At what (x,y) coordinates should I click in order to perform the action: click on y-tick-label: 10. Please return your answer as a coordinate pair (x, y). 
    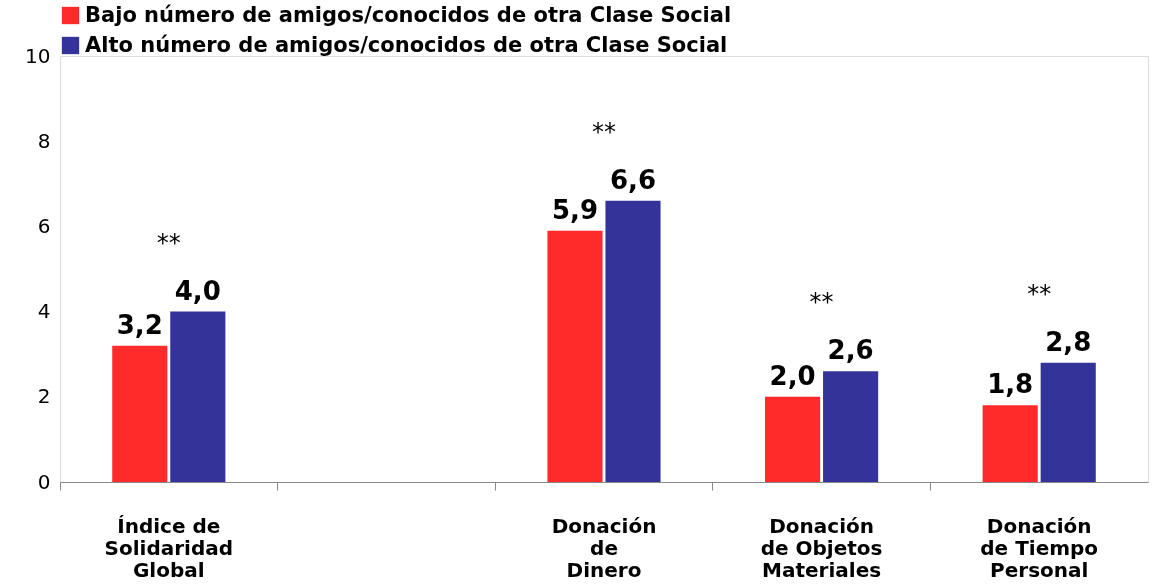
    Looking at the image, I should click on (38, 55).